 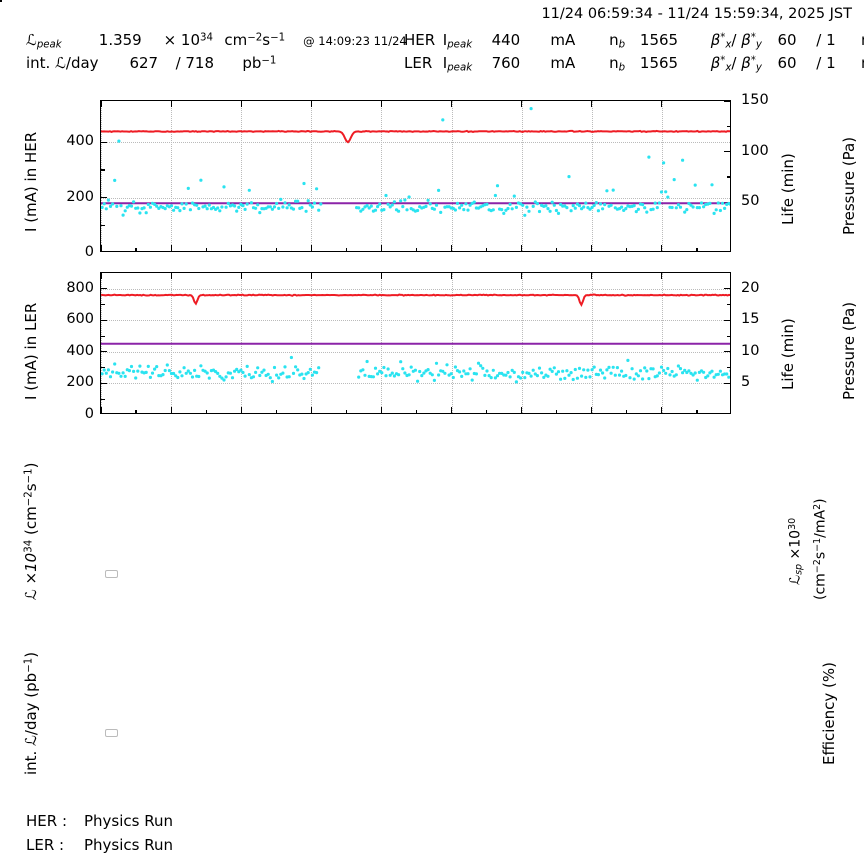 I want to click on footer-her-key: HER :, so click(x=47, y=821).